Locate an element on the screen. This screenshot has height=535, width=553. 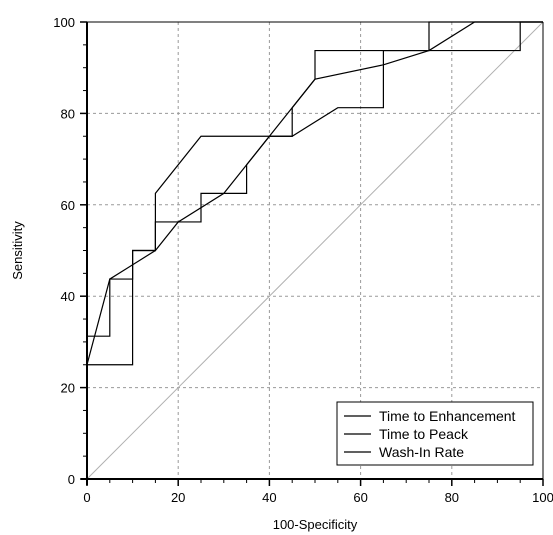
y-axis-title: Sensitivity is located at coordinates (17, 250).